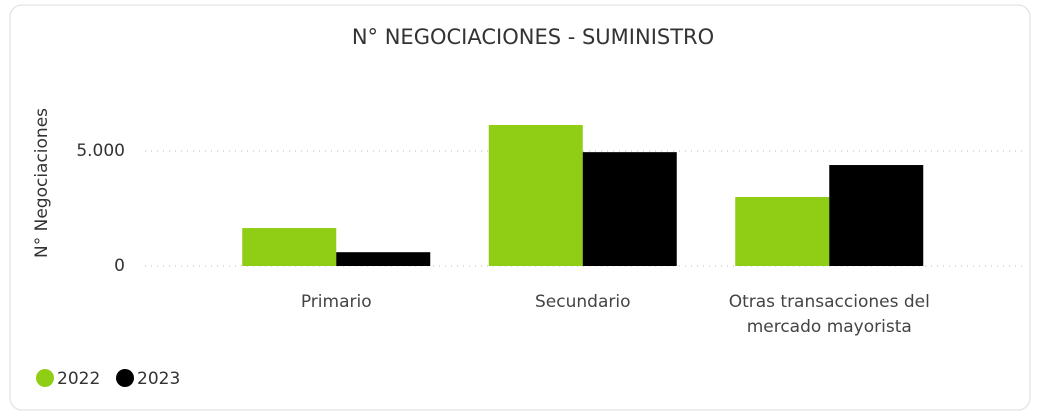 This screenshot has width=1040, height=417. Describe the element at coordinates (78, 379) in the screenshot. I see `legend-label: 2022` at that location.